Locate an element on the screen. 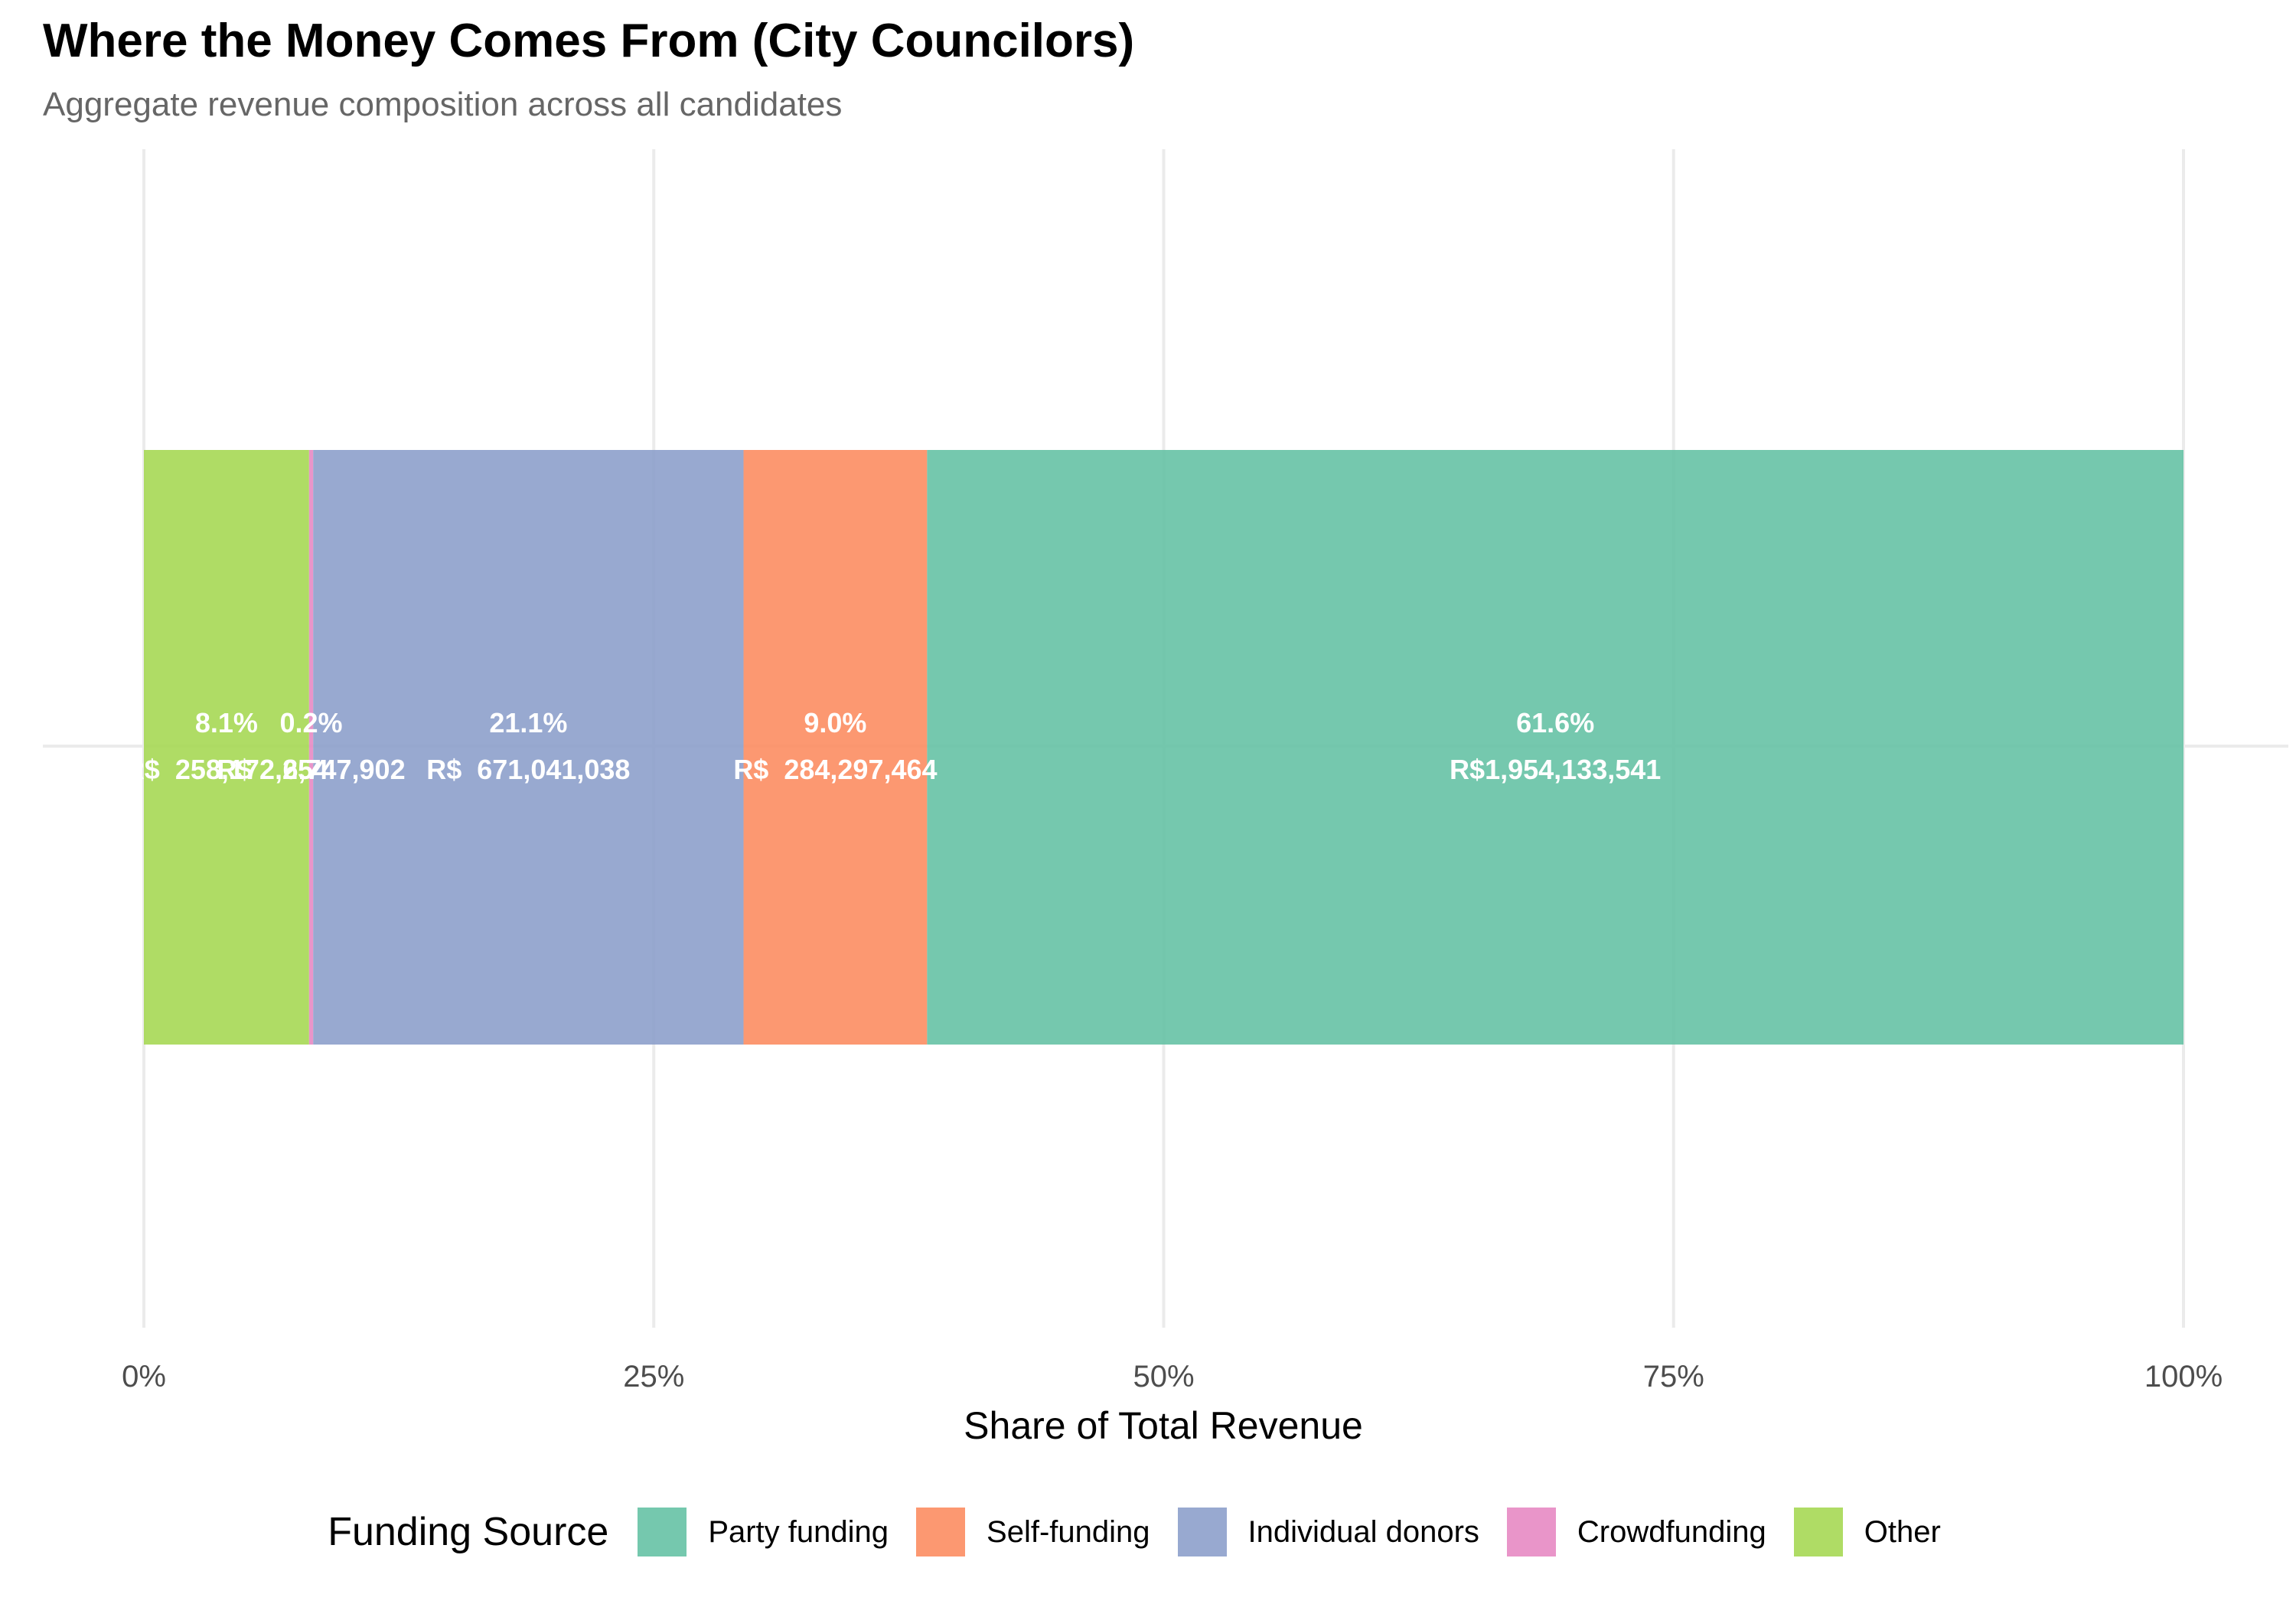  amount-label-self-funding: R$ 284,297,464 is located at coordinates (835, 769).